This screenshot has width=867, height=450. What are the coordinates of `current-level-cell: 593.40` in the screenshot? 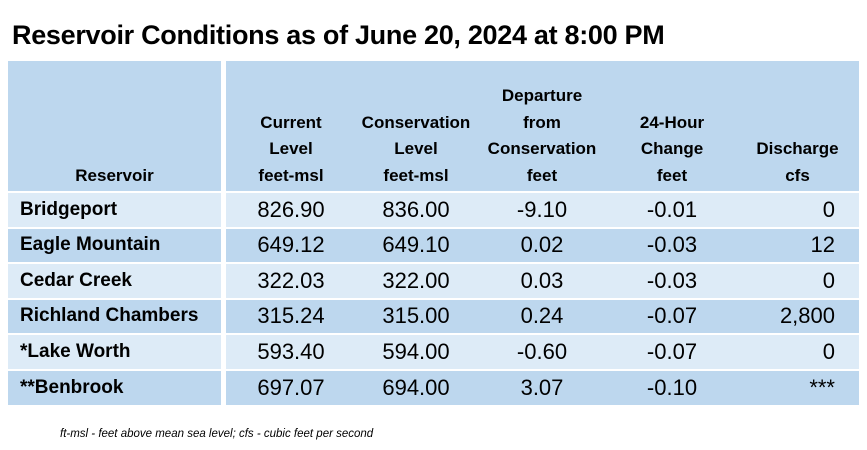 It's located at (291, 352).